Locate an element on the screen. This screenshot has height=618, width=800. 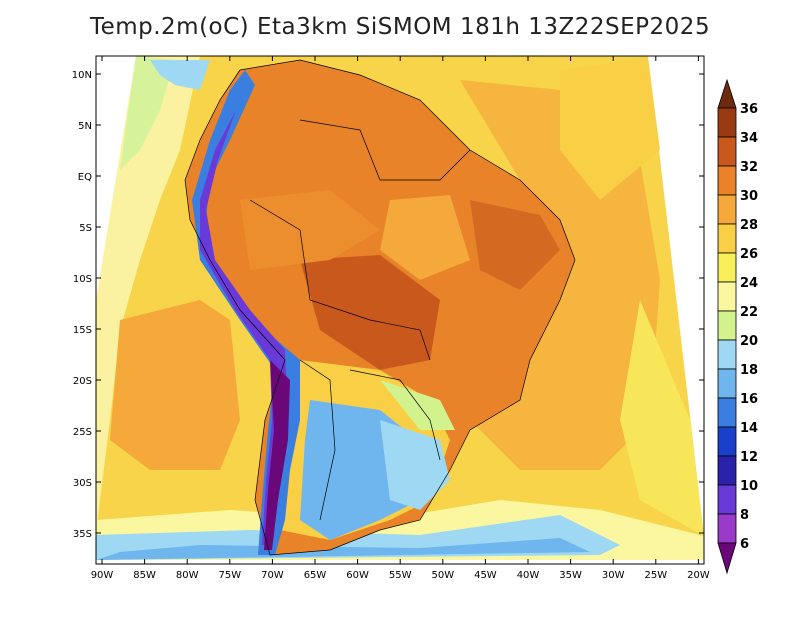
colorbar-label: 16 is located at coordinates (749, 399).